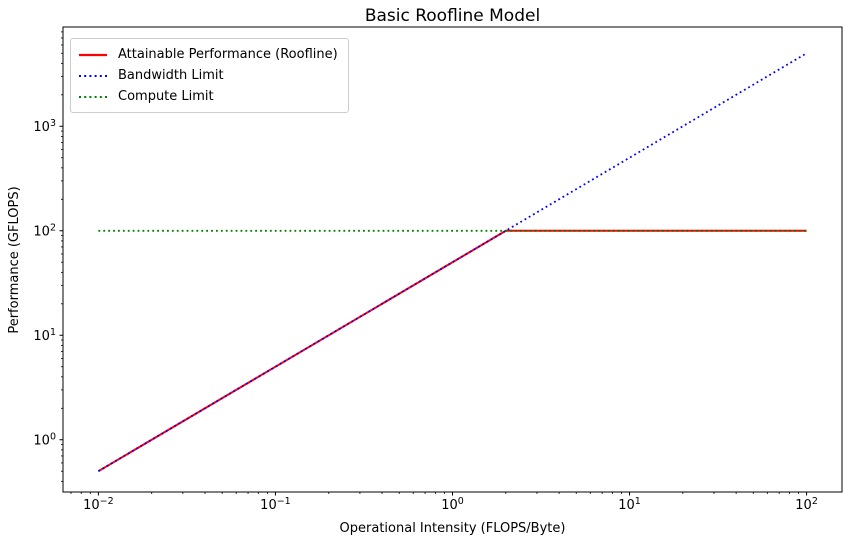  Describe the element at coordinates (44, 335) in the screenshot. I see `y-tick-label: 101` at that location.